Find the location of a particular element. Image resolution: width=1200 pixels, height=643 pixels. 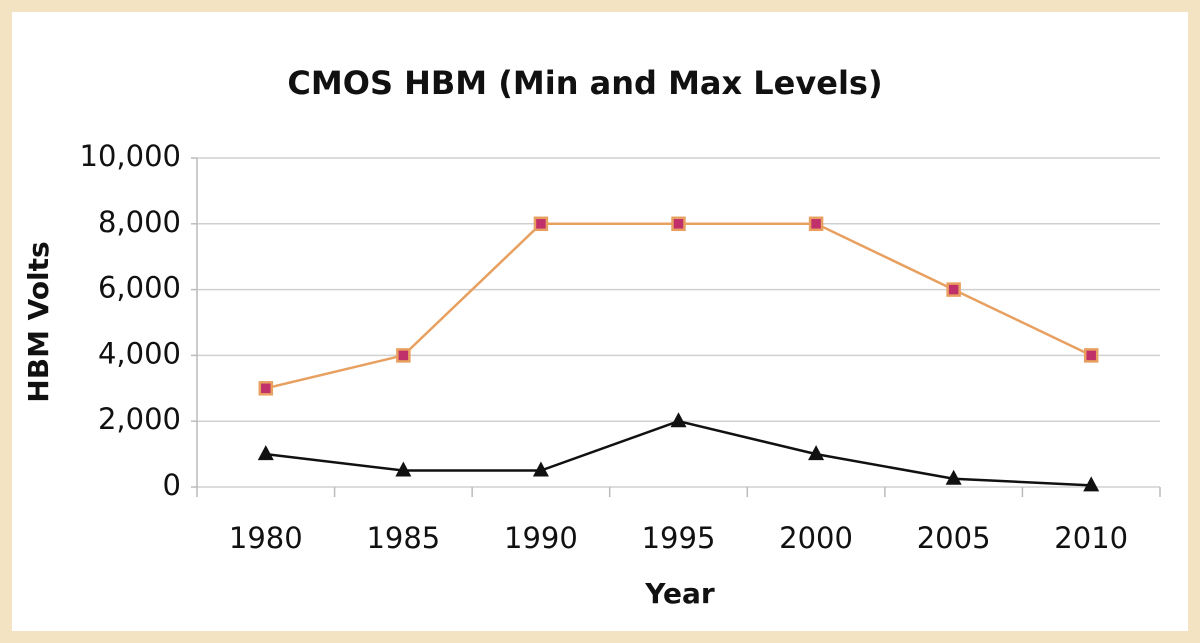

y-tick-label: 10,000 is located at coordinates (130, 156).